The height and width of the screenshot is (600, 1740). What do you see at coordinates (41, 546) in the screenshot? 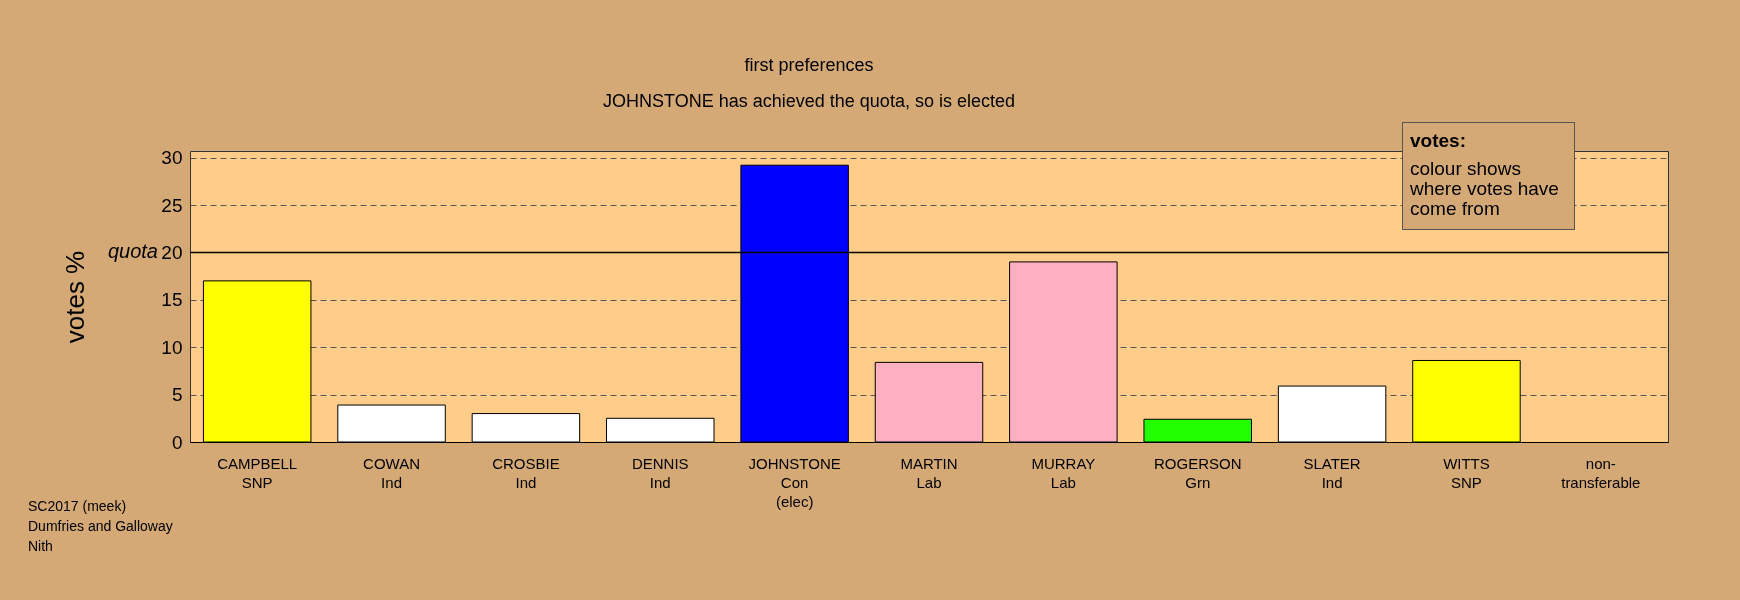
I see `text: Nith` at bounding box center [41, 546].